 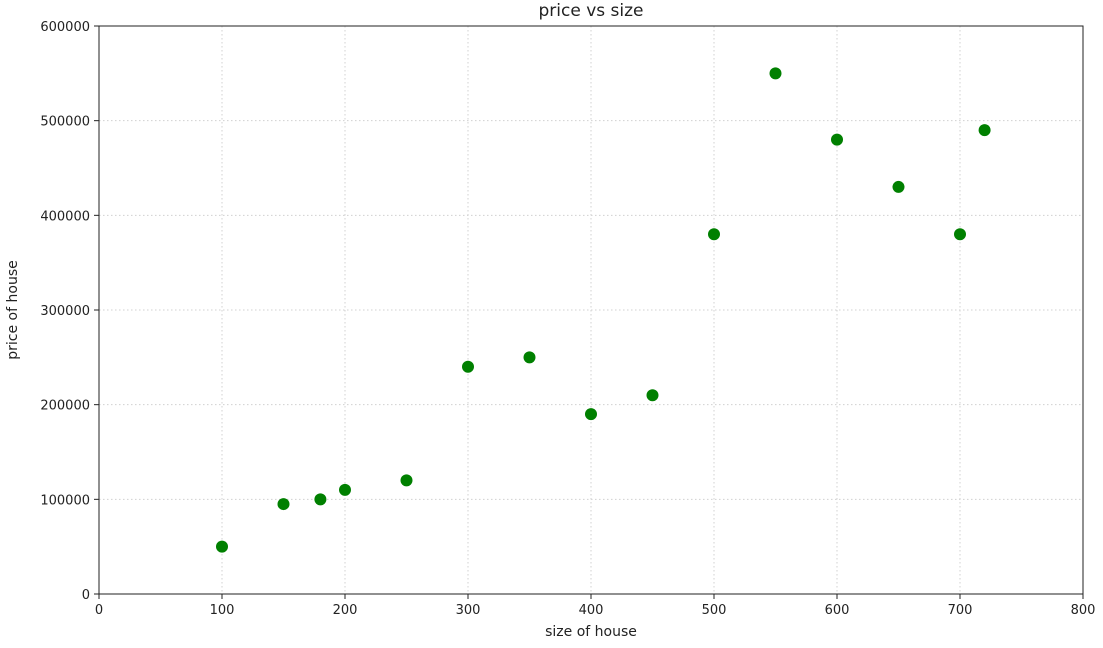 What do you see at coordinates (1083, 610) in the screenshot?
I see `x-tick-label: 800` at bounding box center [1083, 610].